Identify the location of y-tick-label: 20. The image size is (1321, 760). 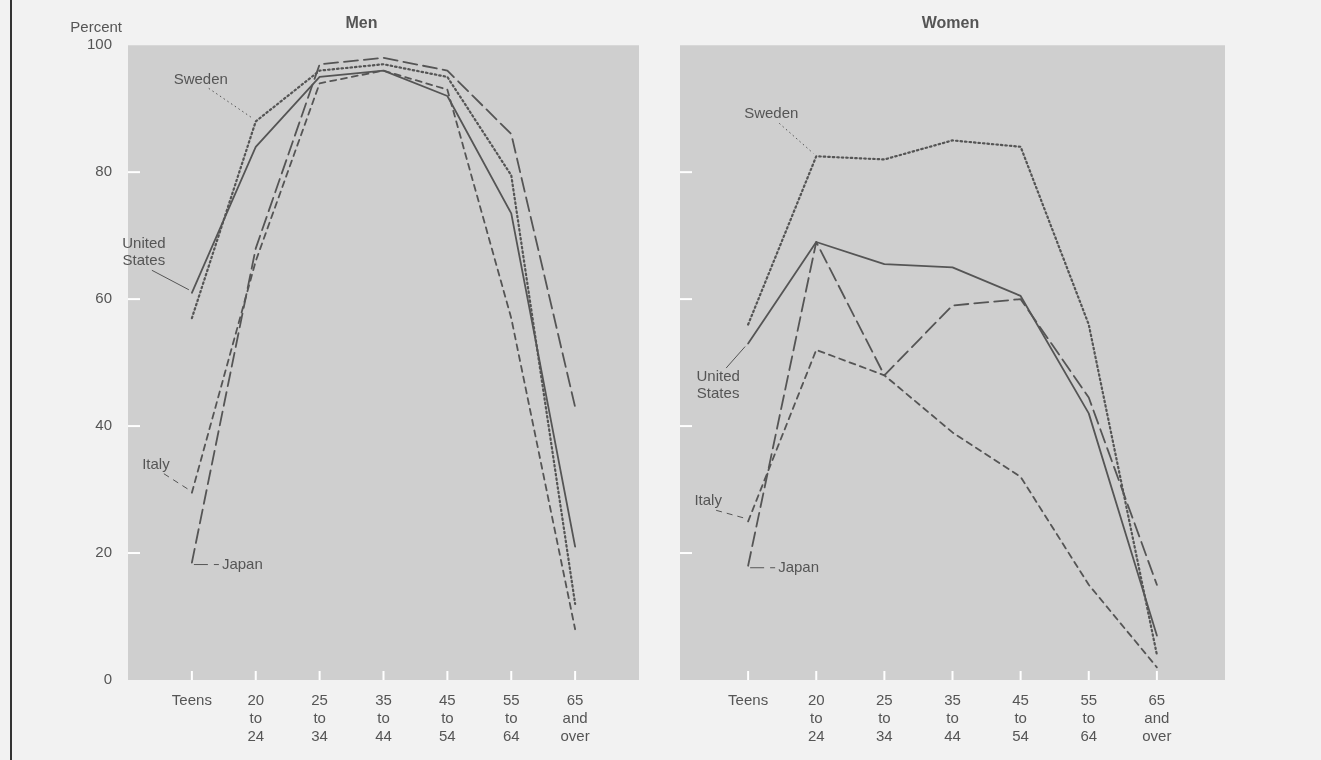
(103, 552).